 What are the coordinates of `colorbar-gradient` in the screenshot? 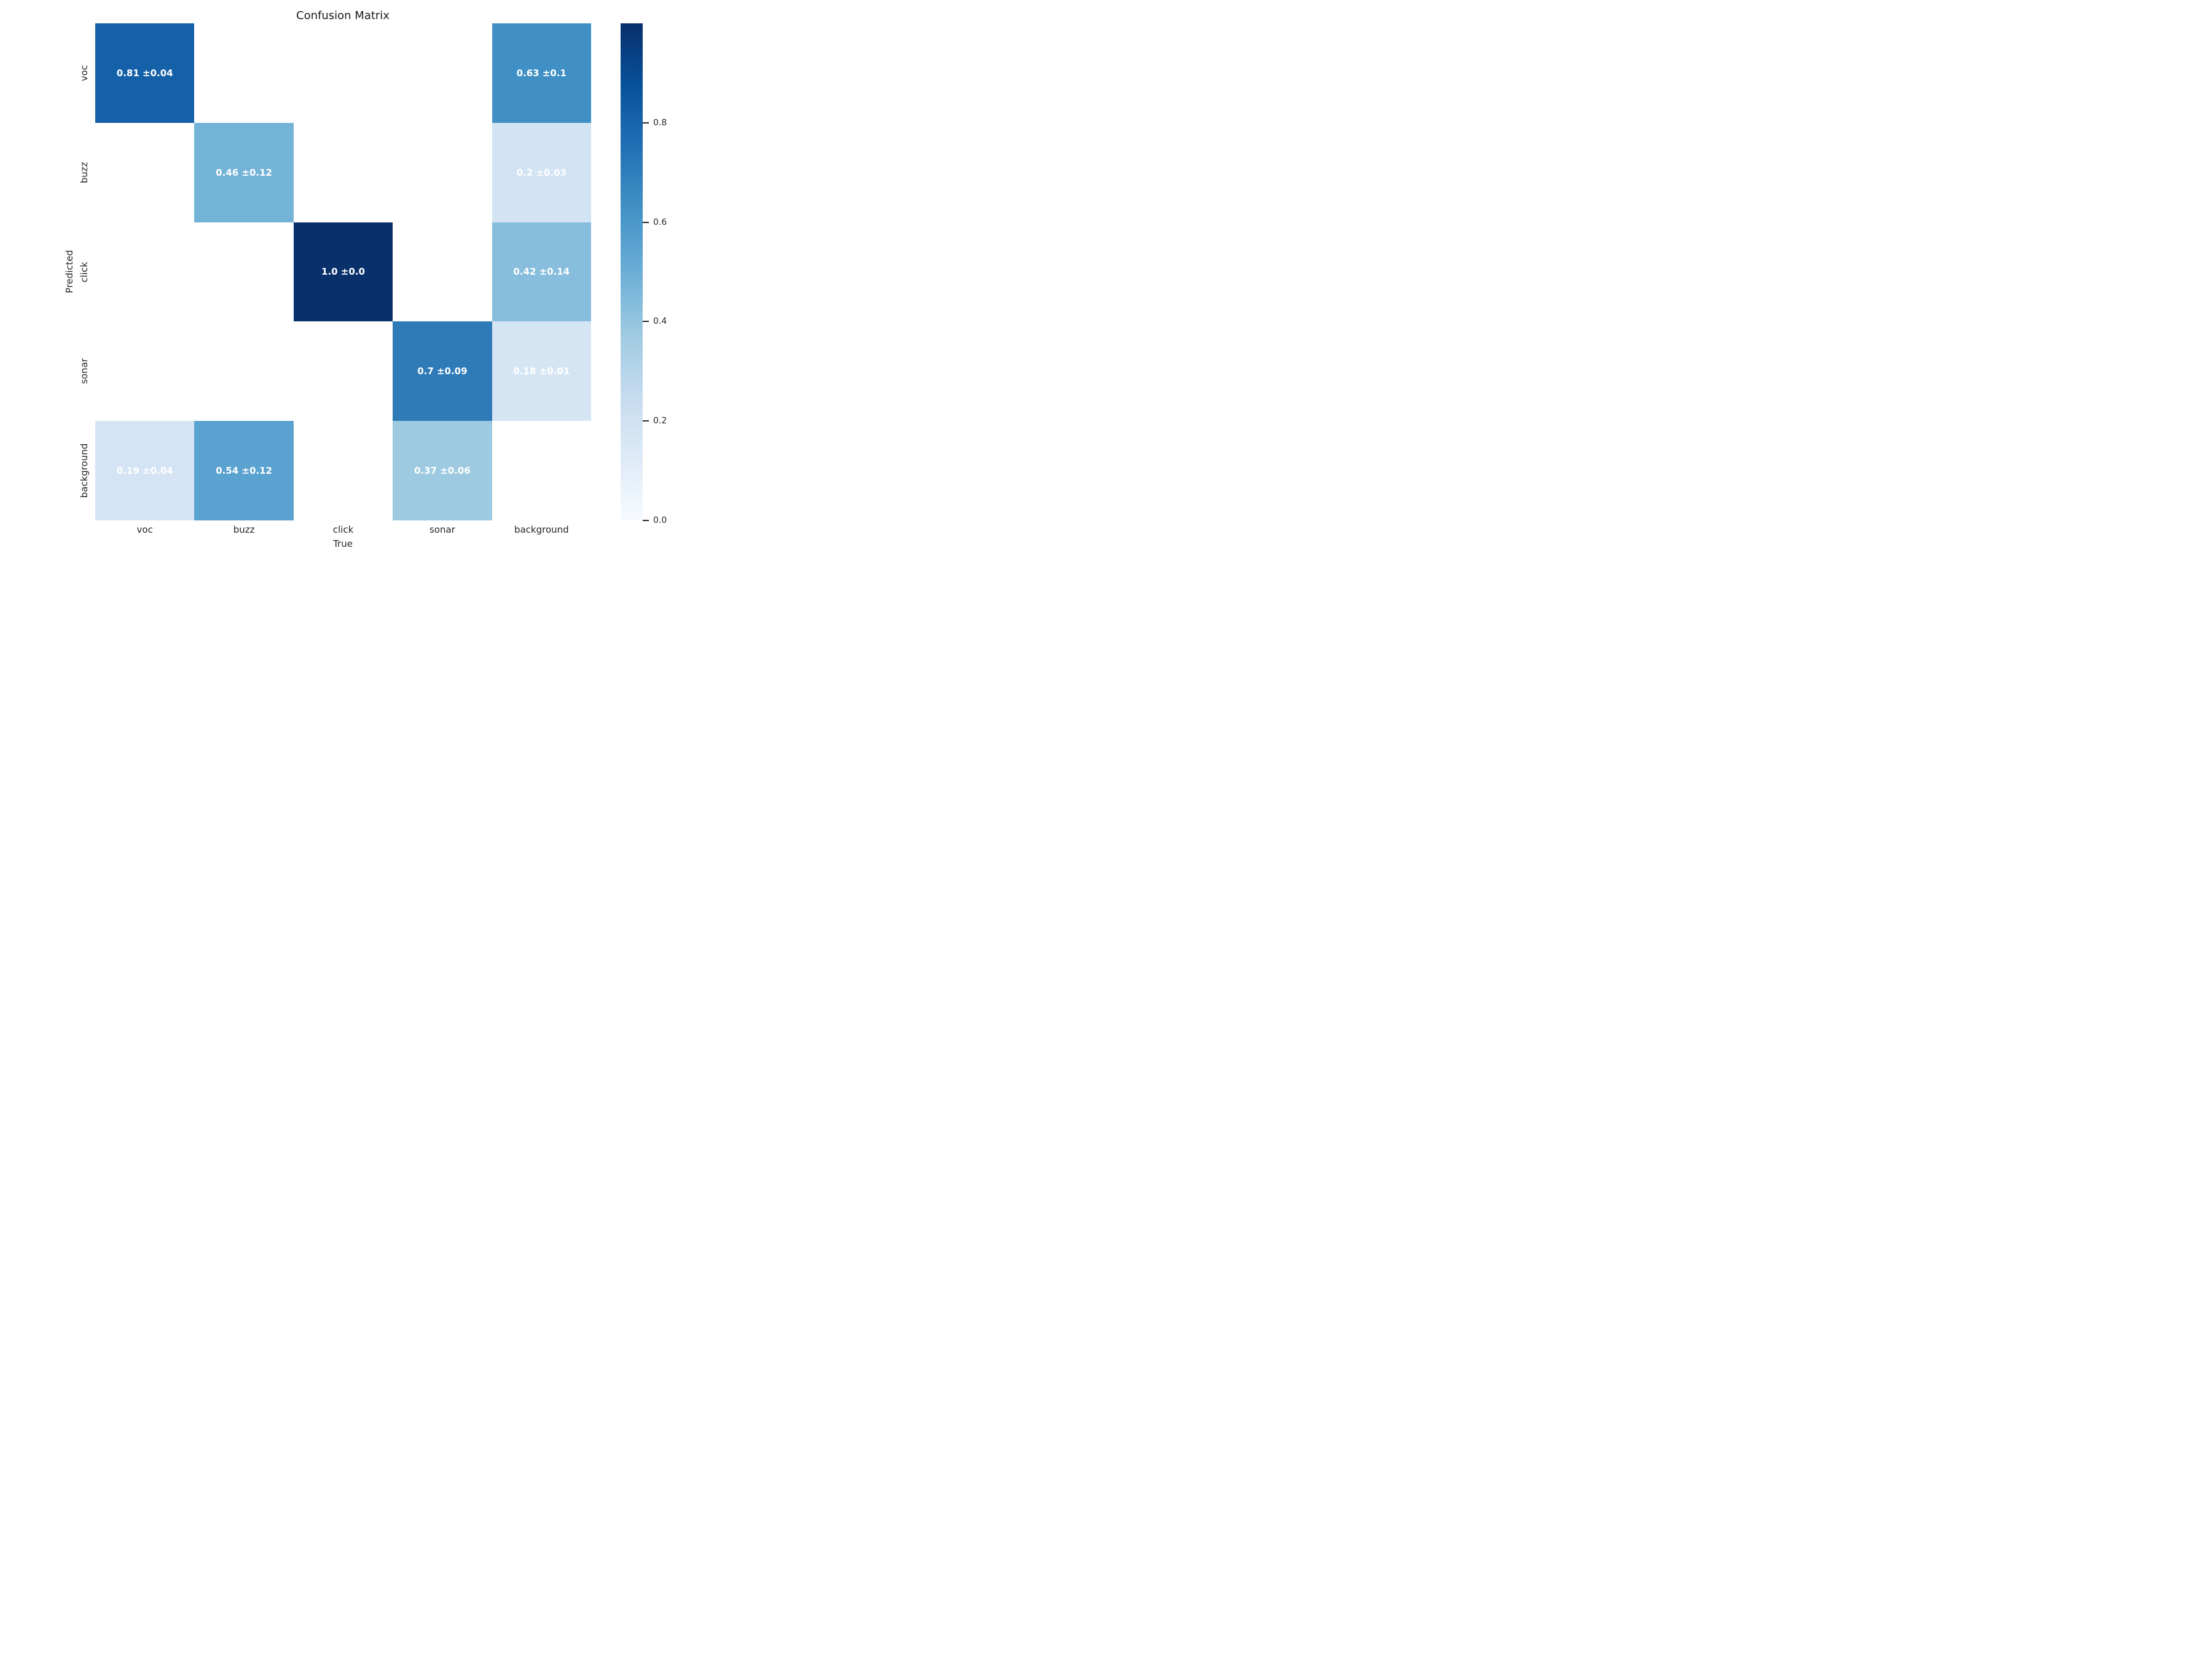 It's located at (632, 271).